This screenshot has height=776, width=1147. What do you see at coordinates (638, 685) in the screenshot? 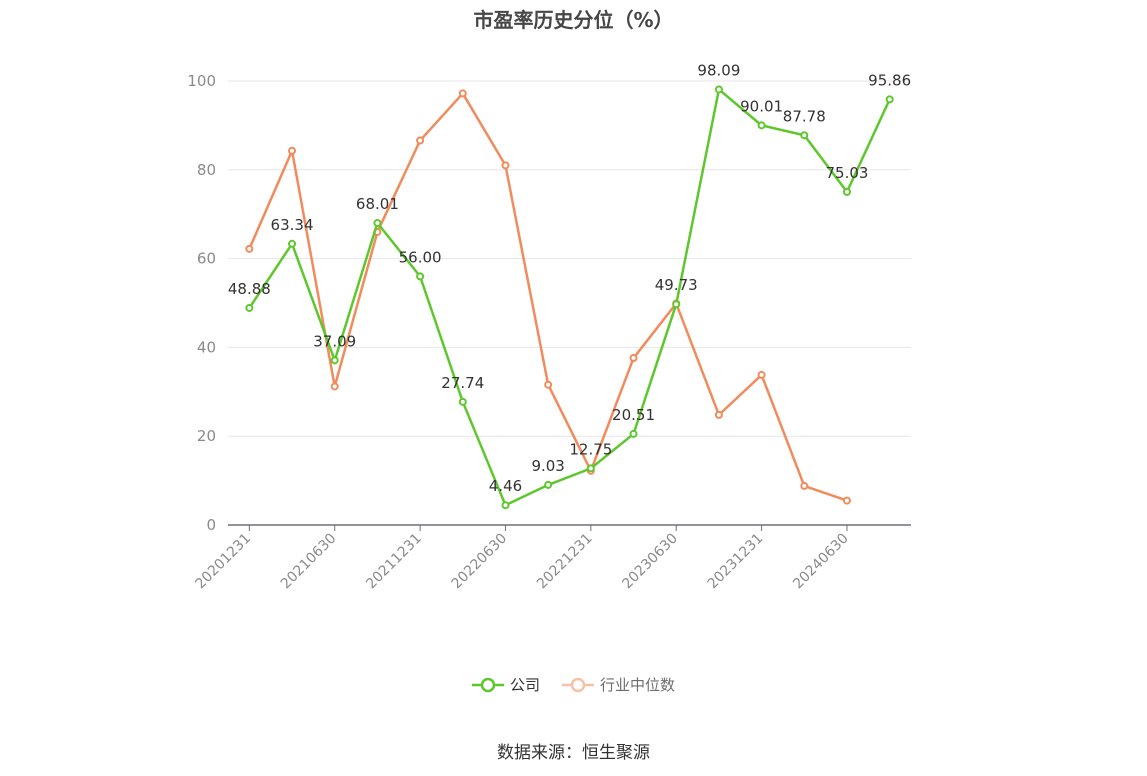
I see `legend-label-industry: 行业中位数` at bounding box center [638, 685].